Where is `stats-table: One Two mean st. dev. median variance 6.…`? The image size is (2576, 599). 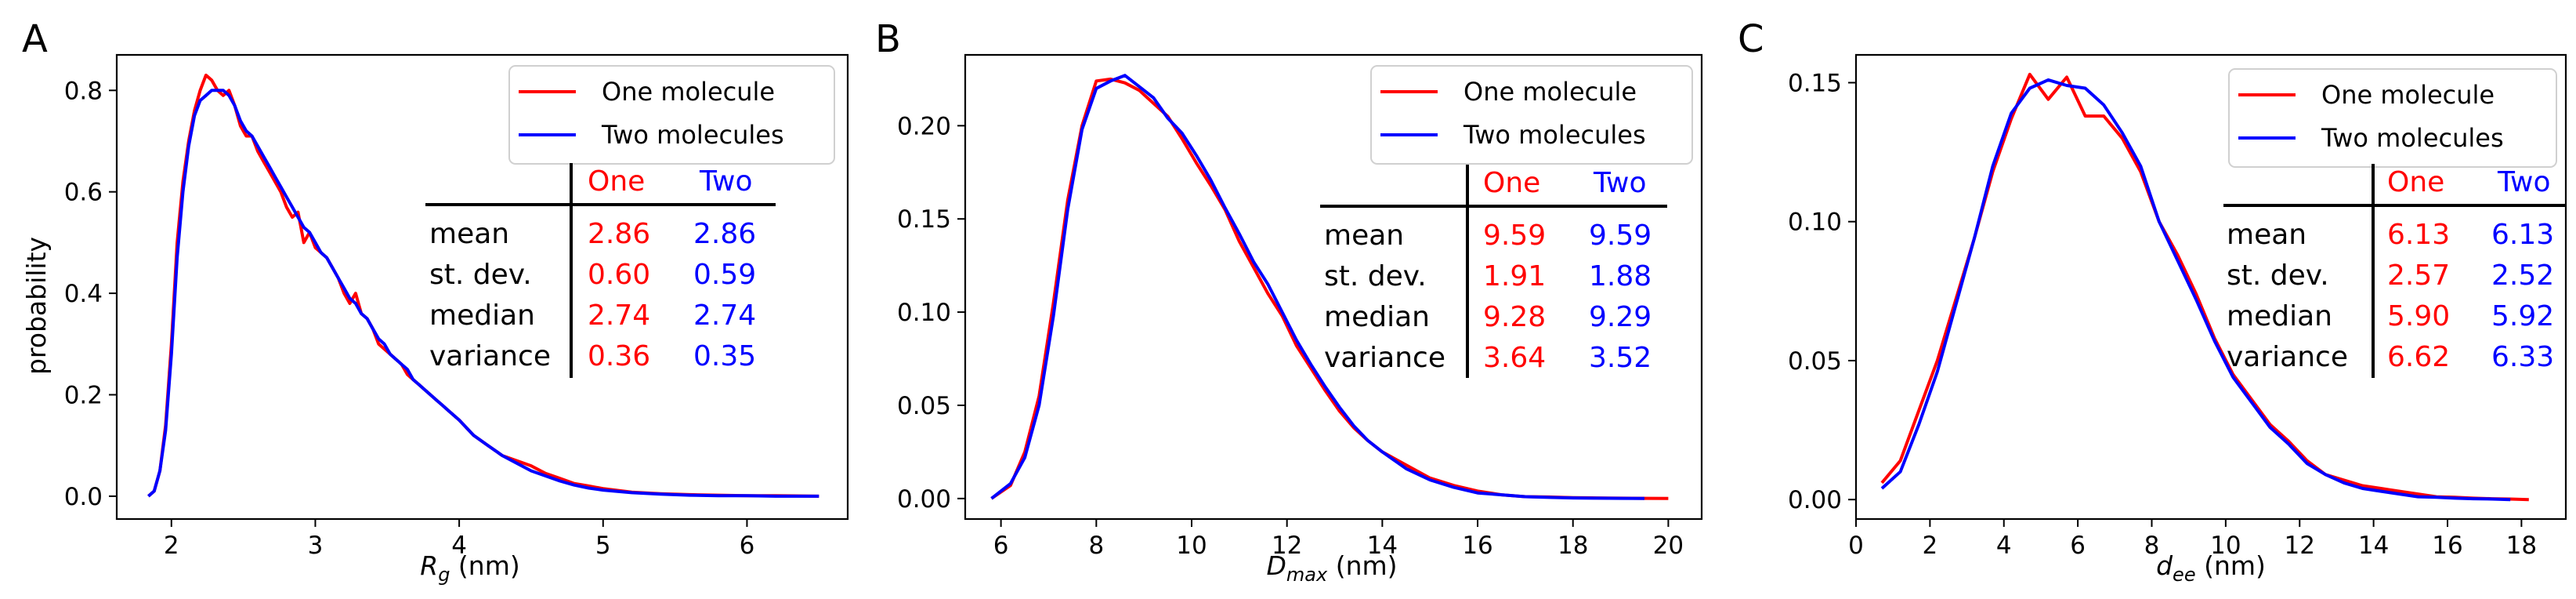 stats-table: One Two mean st. dev. median variance 6.… is located at coordinates (2395, 271).